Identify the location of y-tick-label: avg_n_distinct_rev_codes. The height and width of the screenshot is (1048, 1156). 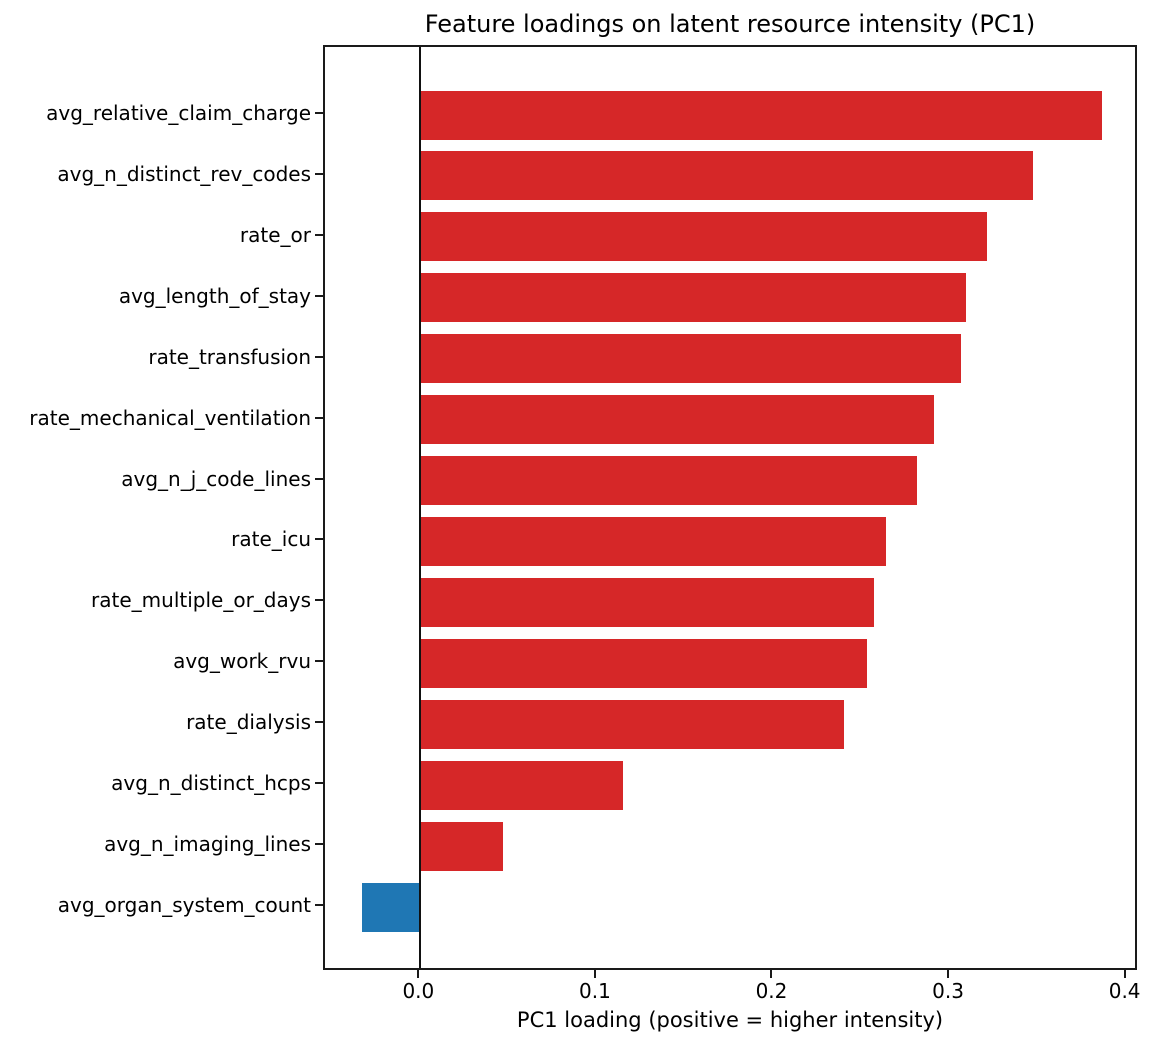
(184, 173).